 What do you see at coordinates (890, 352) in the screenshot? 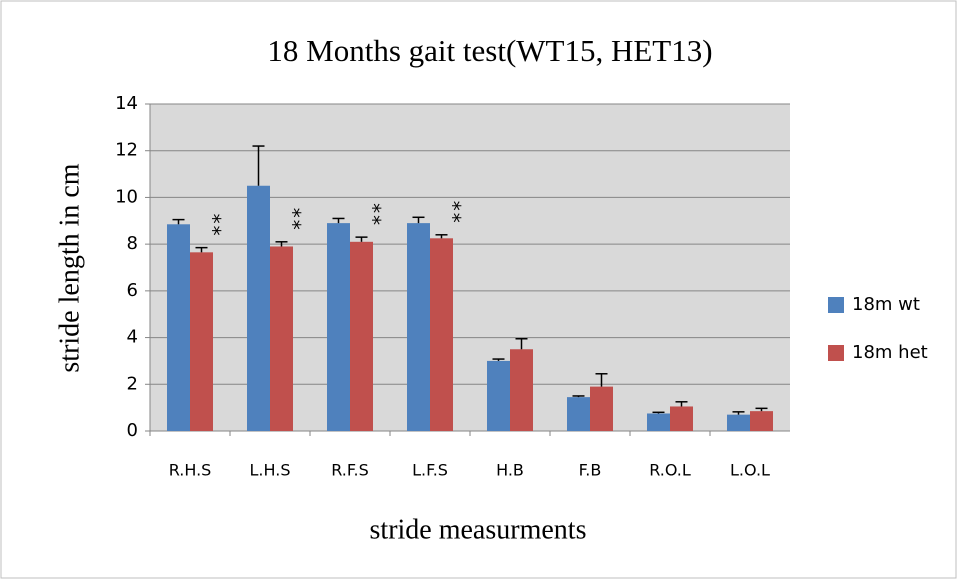
I see `legend-label: 18m het` at bounding box center [890, 352].